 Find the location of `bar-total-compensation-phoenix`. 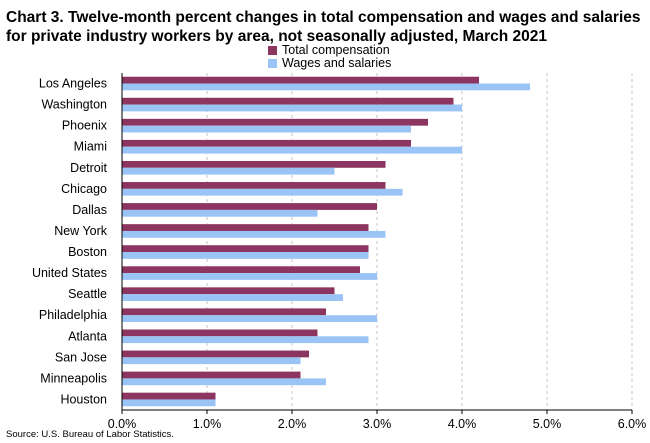

bar-total-compensation-phoenix is located at coordinates (275, 122).